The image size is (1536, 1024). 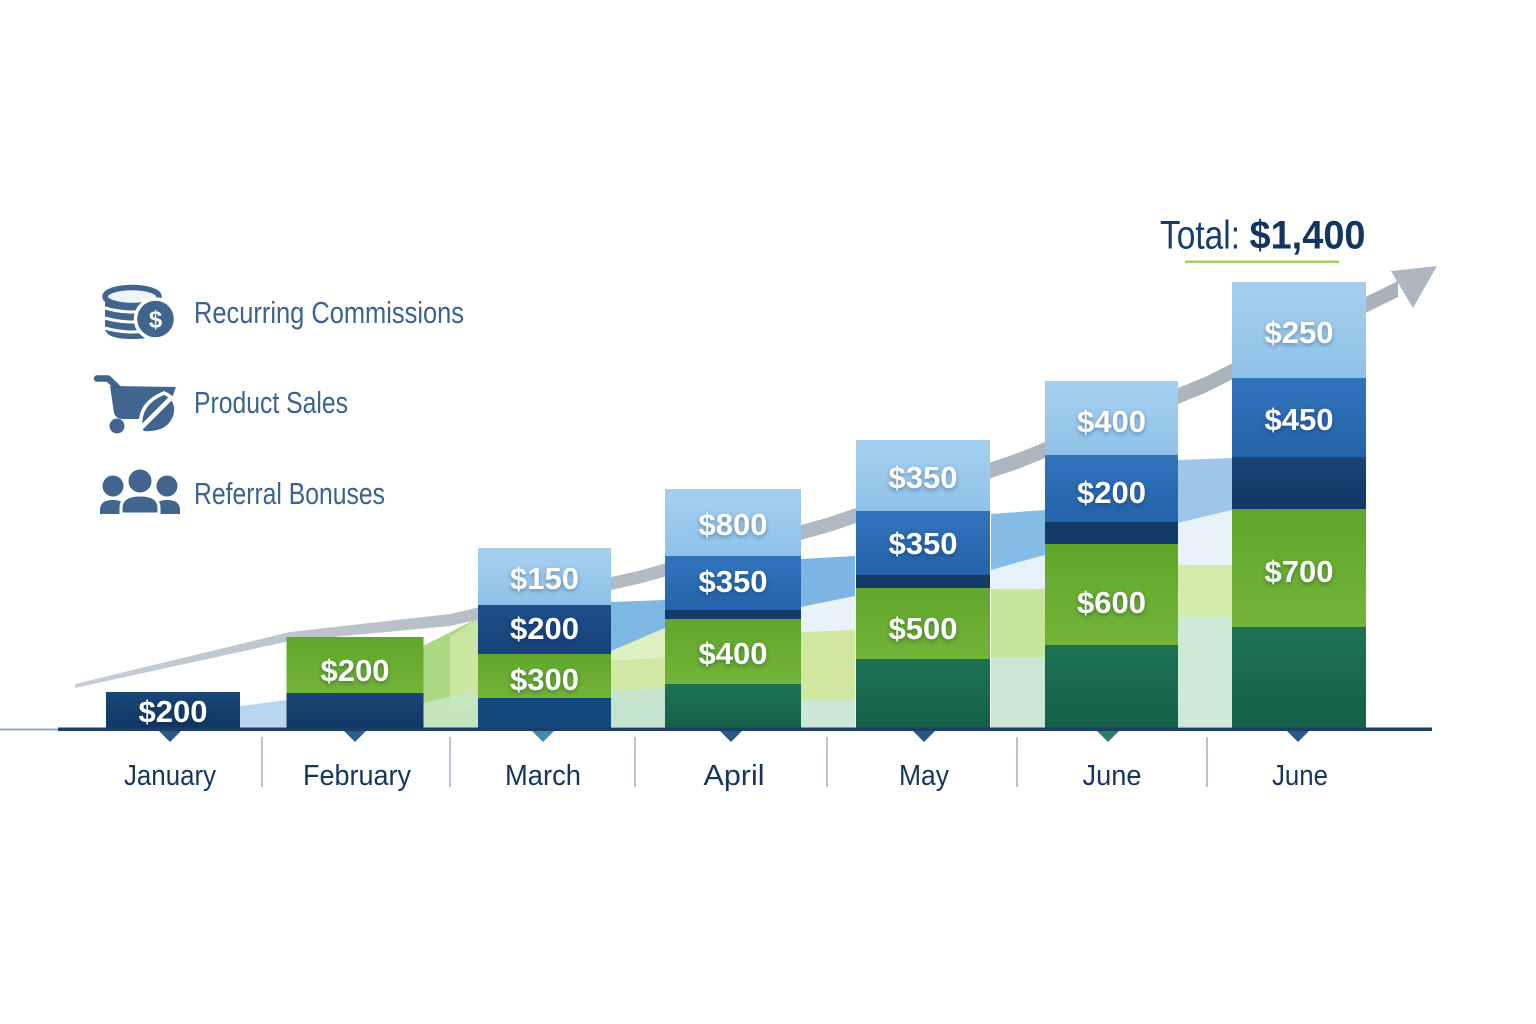 What do you see at coordinates (329, 312) in the screenshot?
I see `svg-text: Recurring Commissions` at bounding box center [329, 312].